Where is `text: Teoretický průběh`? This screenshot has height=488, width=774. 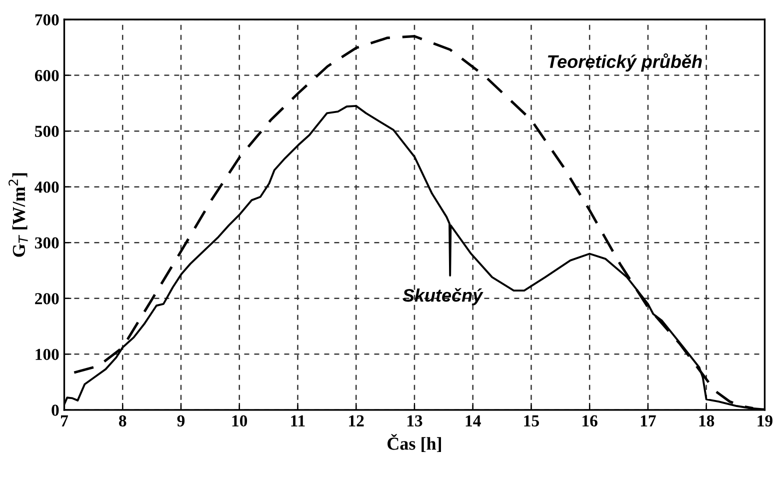 text: Teoretický průběh is located at coordinates (625, 62).